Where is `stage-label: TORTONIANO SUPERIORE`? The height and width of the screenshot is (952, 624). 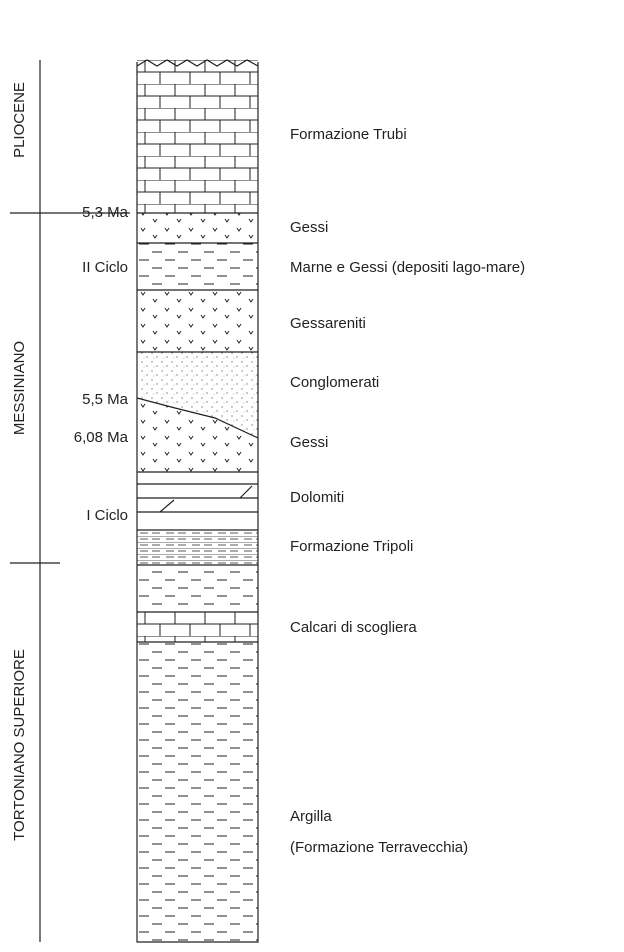 stage-label: TORTONIANO SUPERIORE is located at coordinates (19, 745).